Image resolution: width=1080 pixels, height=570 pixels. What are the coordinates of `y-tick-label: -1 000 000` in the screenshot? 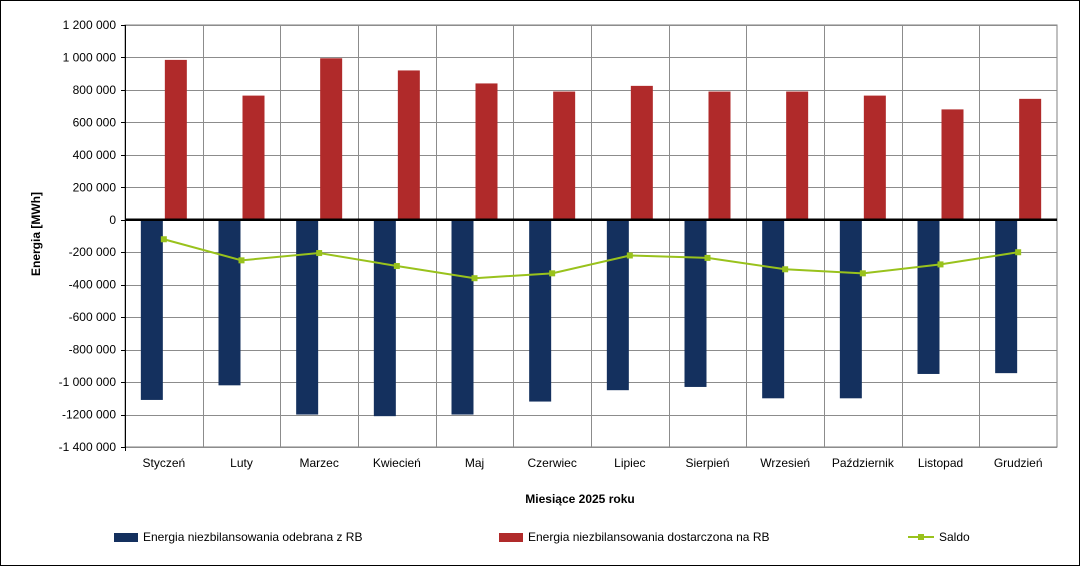 It's located at (88, 382).